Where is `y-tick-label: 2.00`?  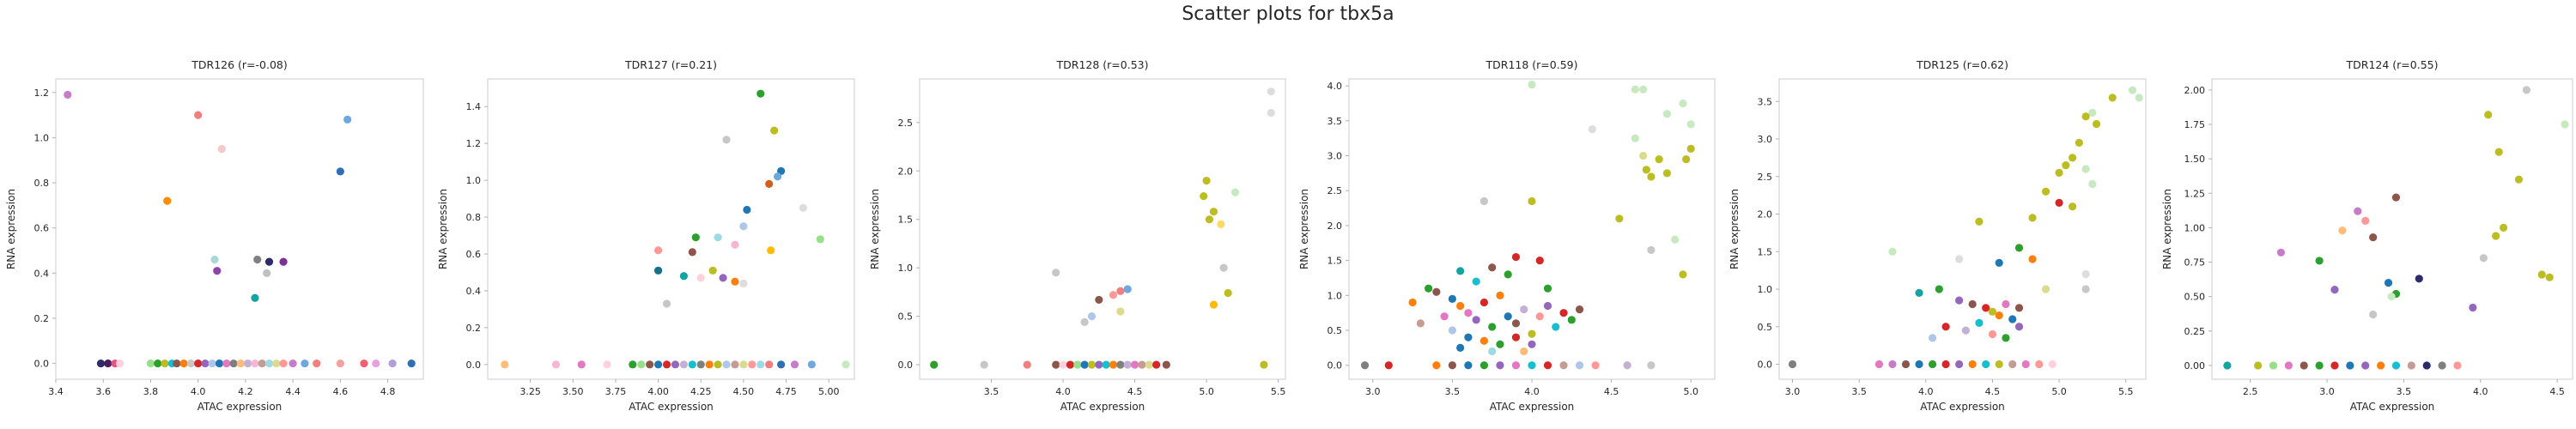 y-tick-label: 2.00 is located at coordinates (2195, 90).